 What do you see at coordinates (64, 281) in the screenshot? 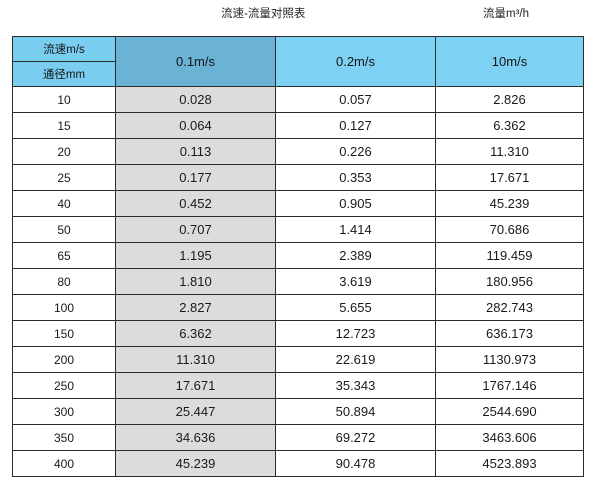
I see `cell-nominal-diameter: 80` at bounding box center [64, 281].